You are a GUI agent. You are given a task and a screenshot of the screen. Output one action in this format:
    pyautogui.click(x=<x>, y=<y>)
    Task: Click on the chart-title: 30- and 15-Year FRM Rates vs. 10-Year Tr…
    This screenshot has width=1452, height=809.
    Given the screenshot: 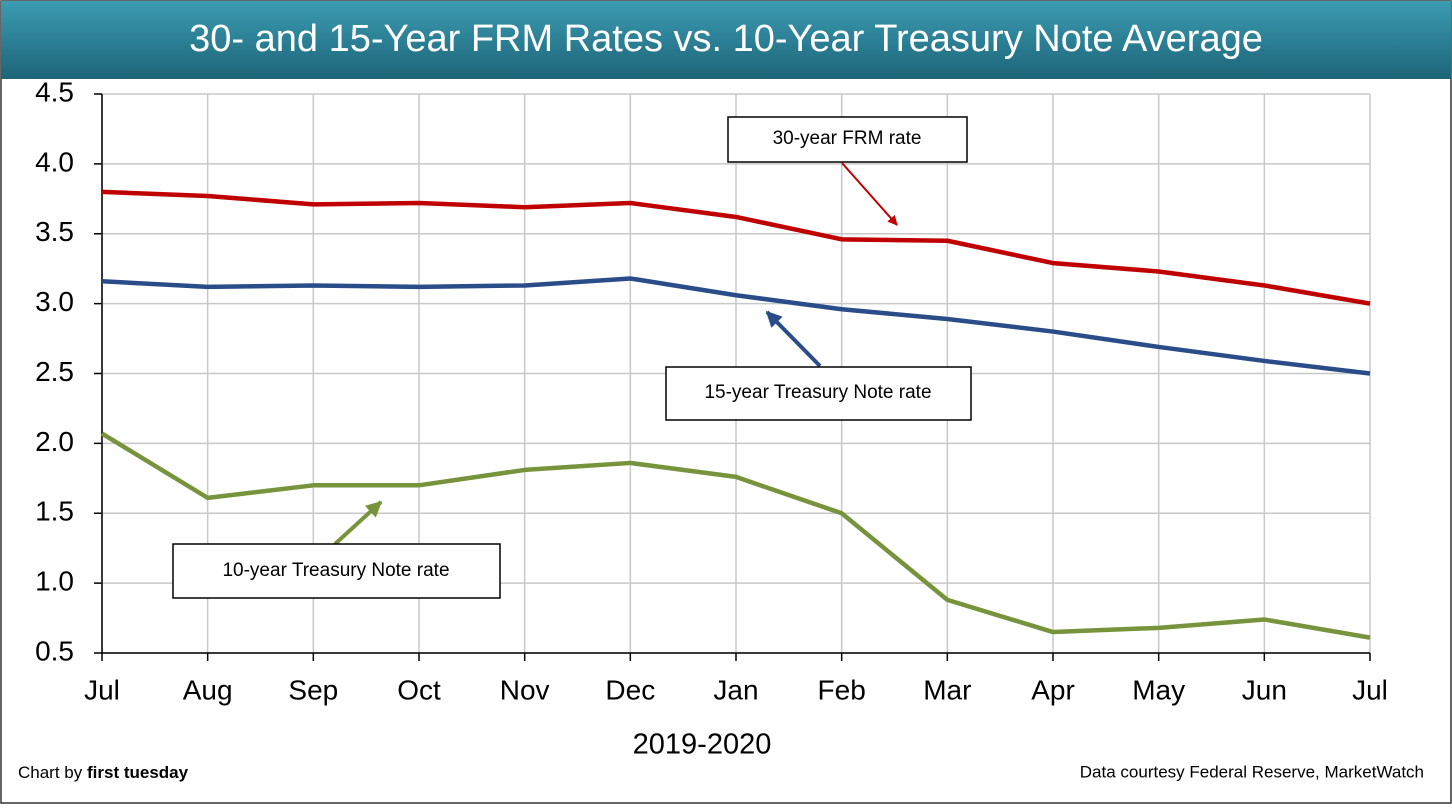 What is the action you would take?
    pyautogui.click(x=726, y=39)
    